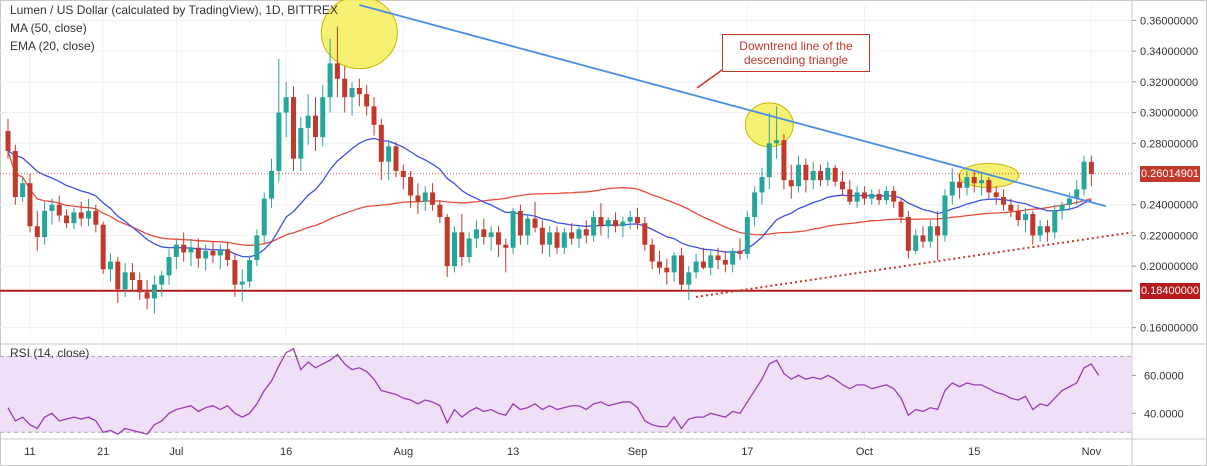  What do you see at coordinates (914, 264) in the screenshot?
I see `rising-trendline` at bounding box center [914, 264].